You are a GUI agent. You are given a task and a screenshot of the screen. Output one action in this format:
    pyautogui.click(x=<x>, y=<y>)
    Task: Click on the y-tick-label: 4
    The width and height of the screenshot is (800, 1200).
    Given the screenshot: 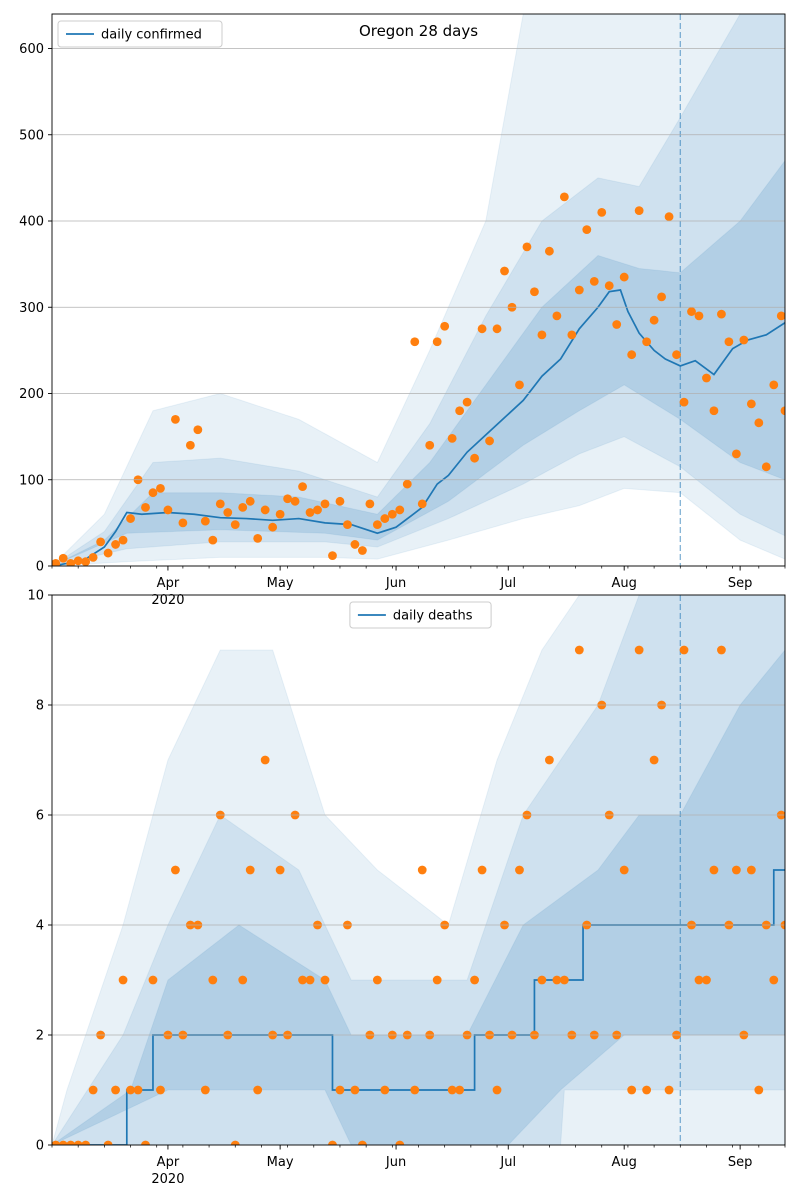 What is the action you would take?
    pyautogui.click(x=40, y=926)
    